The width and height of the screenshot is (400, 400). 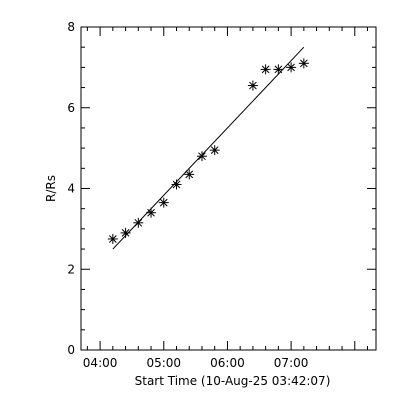 I want to click on y-tick-label: 6, so click(x=71, y=108).